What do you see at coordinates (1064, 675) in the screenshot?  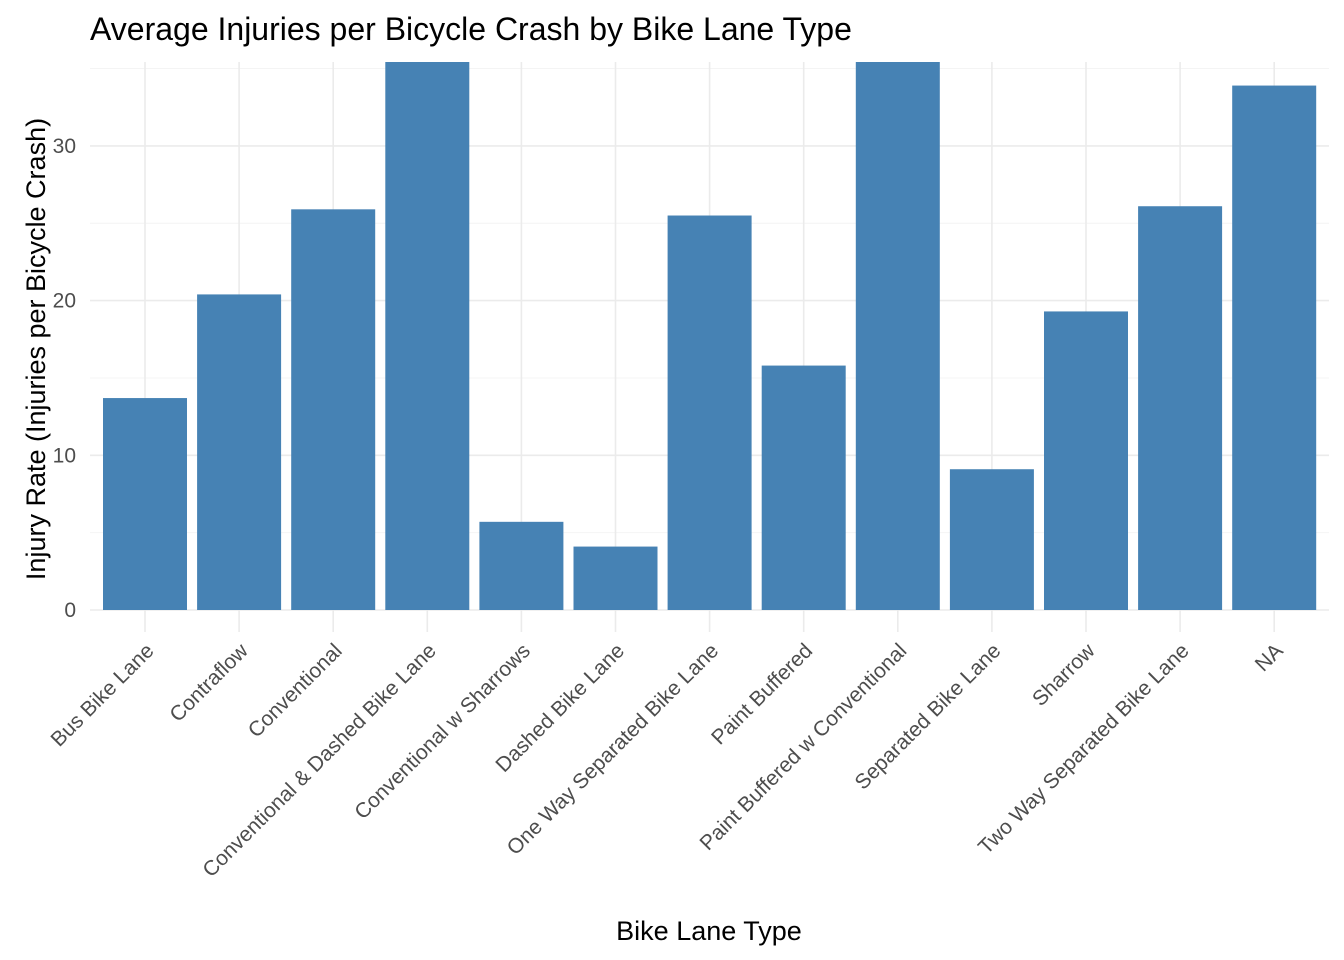 I see `x-tick-label: Sharrow` at bounding box center [1064, 675].